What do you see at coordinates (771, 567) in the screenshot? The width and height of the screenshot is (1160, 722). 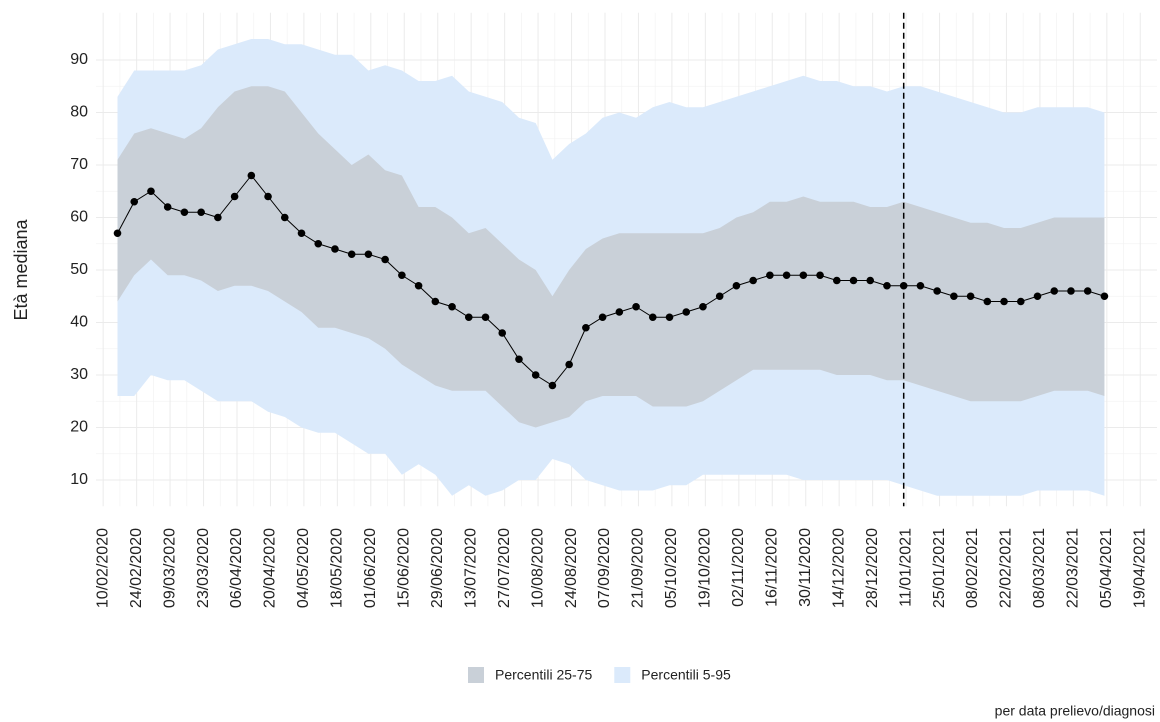 I see `x-tick-label: 16/11/2020` at bounding box center [771, 567].